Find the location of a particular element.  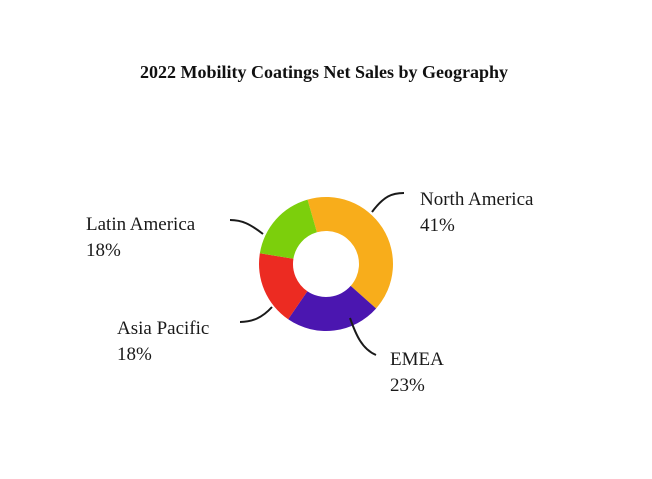

slice-latin-america is located at coordinates (288, 229).